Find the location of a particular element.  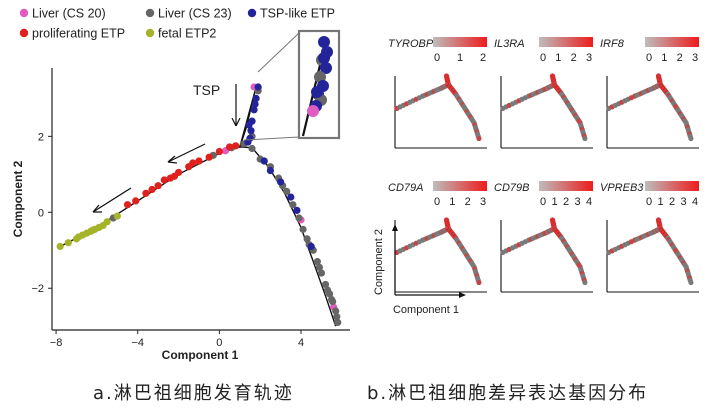

b-x-axis-label: Component 1 is located at coordinates (426, 310).